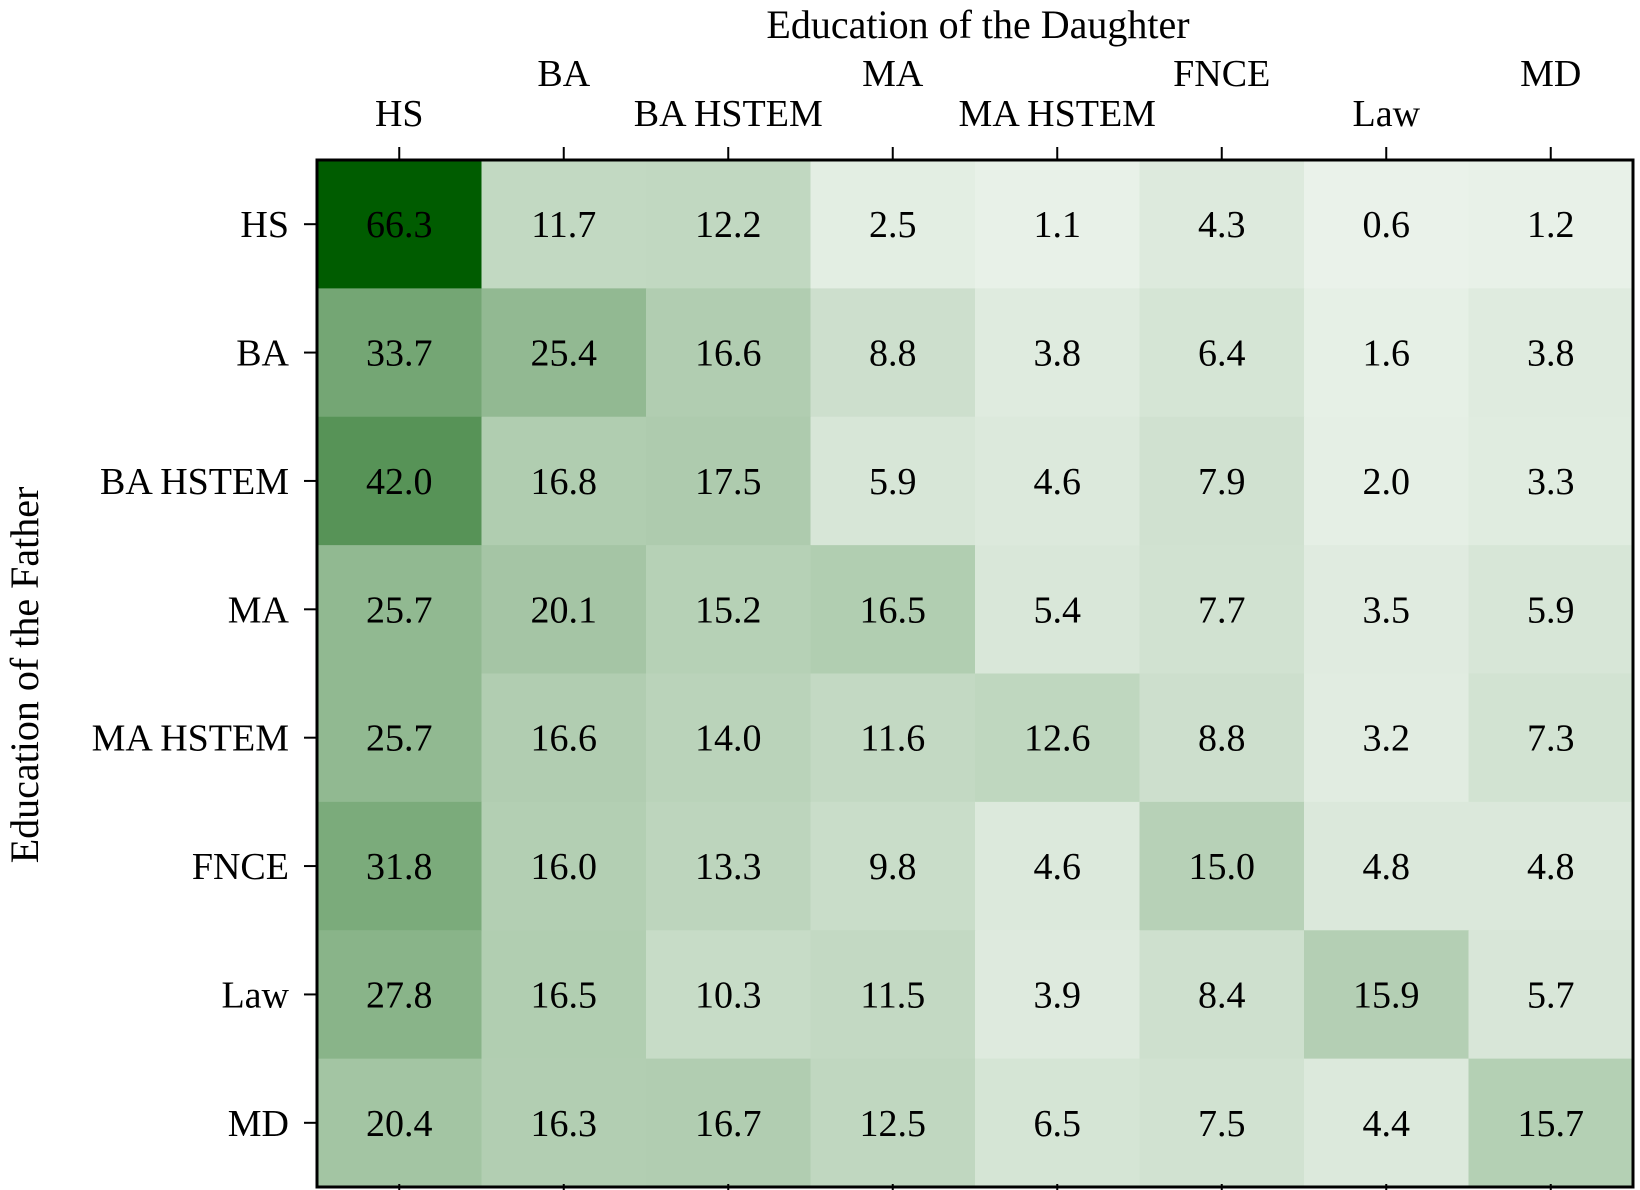 The image size is (1640, 1190). I want to click on x-tick-label: MA HSTEM, so click(1057, 114).